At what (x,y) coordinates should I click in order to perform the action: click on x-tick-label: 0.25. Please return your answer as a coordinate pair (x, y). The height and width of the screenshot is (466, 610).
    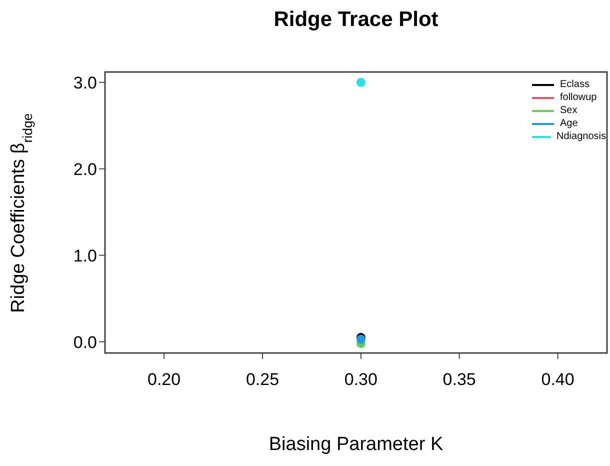
    Looking at the image, I should click on (263, 380).